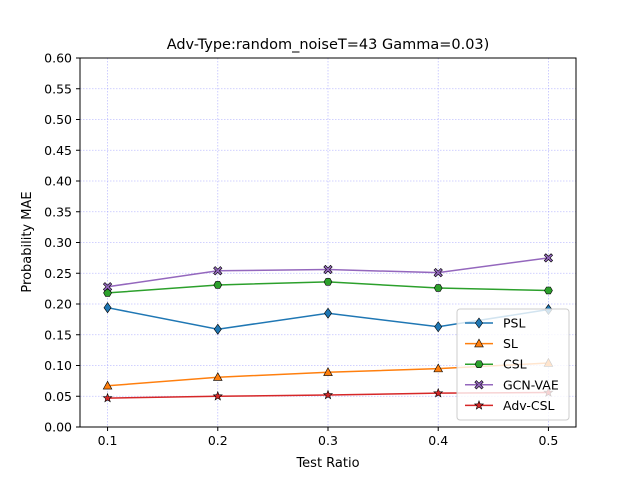 Image resolution: width=640 pixels, height=484 pixels. What do you see at coordinates (58, 365) in the screenshot?
I see `y-tick-label: 0.10` at bounding box center [58, 365].